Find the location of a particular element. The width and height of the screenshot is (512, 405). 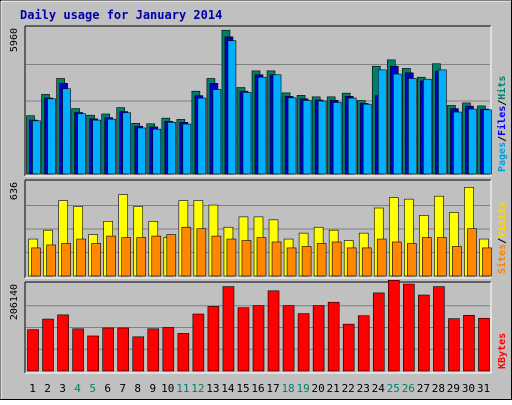

day-label-13: 13 is located at coordinates (212, 388).